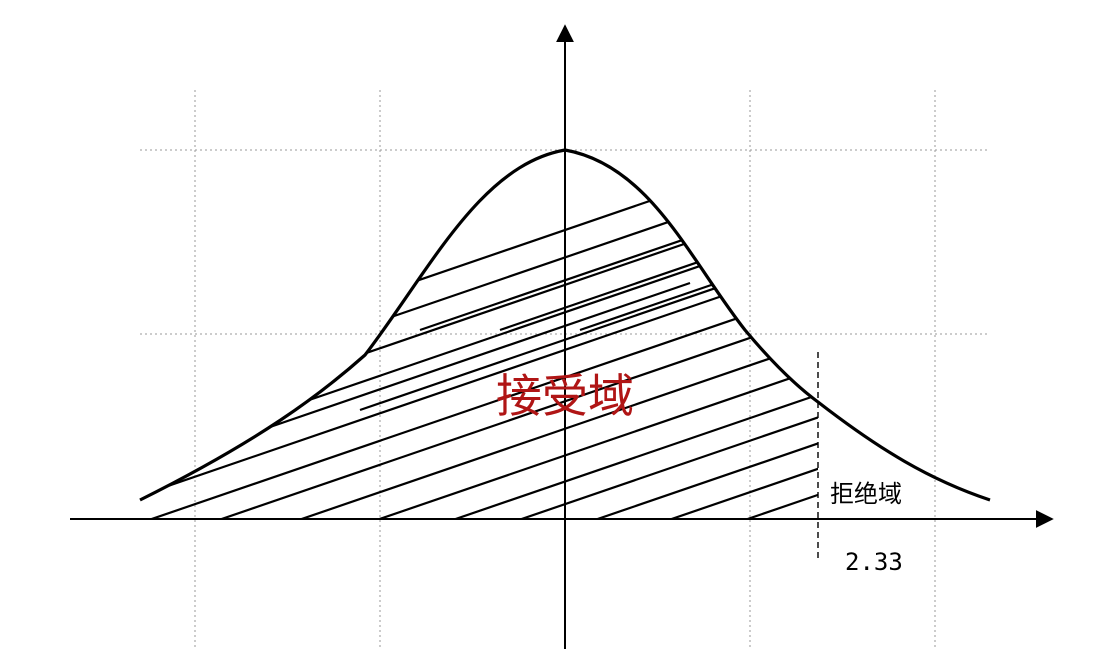  What do you see at coordinates (866, 494) in the screenshot?
I see `rejection-region-label: 拒绝域` at bounding box center [866, 494].